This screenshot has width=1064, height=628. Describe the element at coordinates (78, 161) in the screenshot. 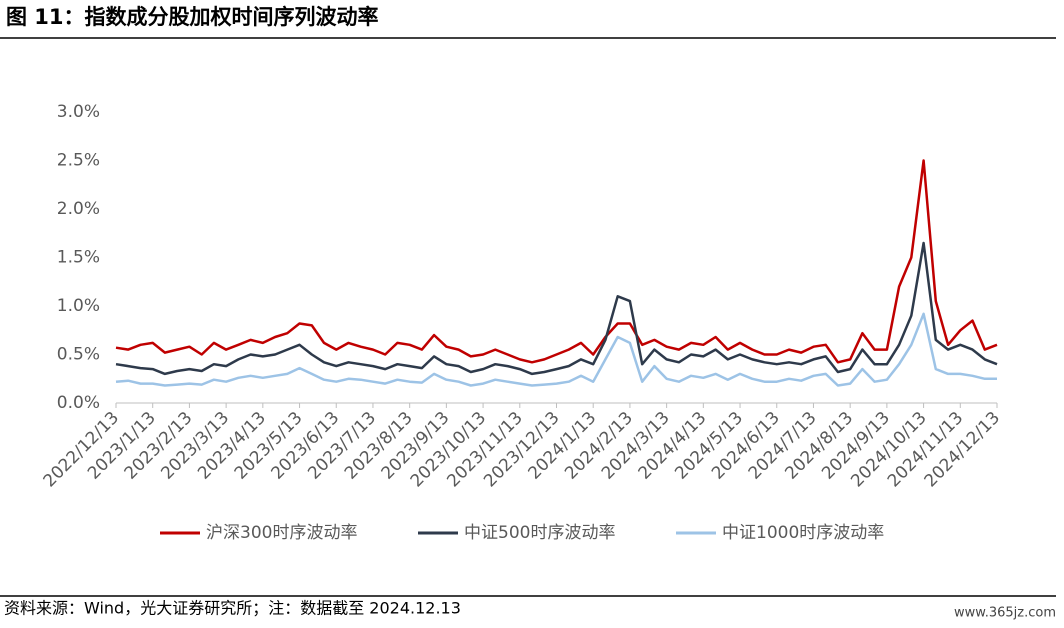

I see `y-tick-label: 2.5%` at that location.